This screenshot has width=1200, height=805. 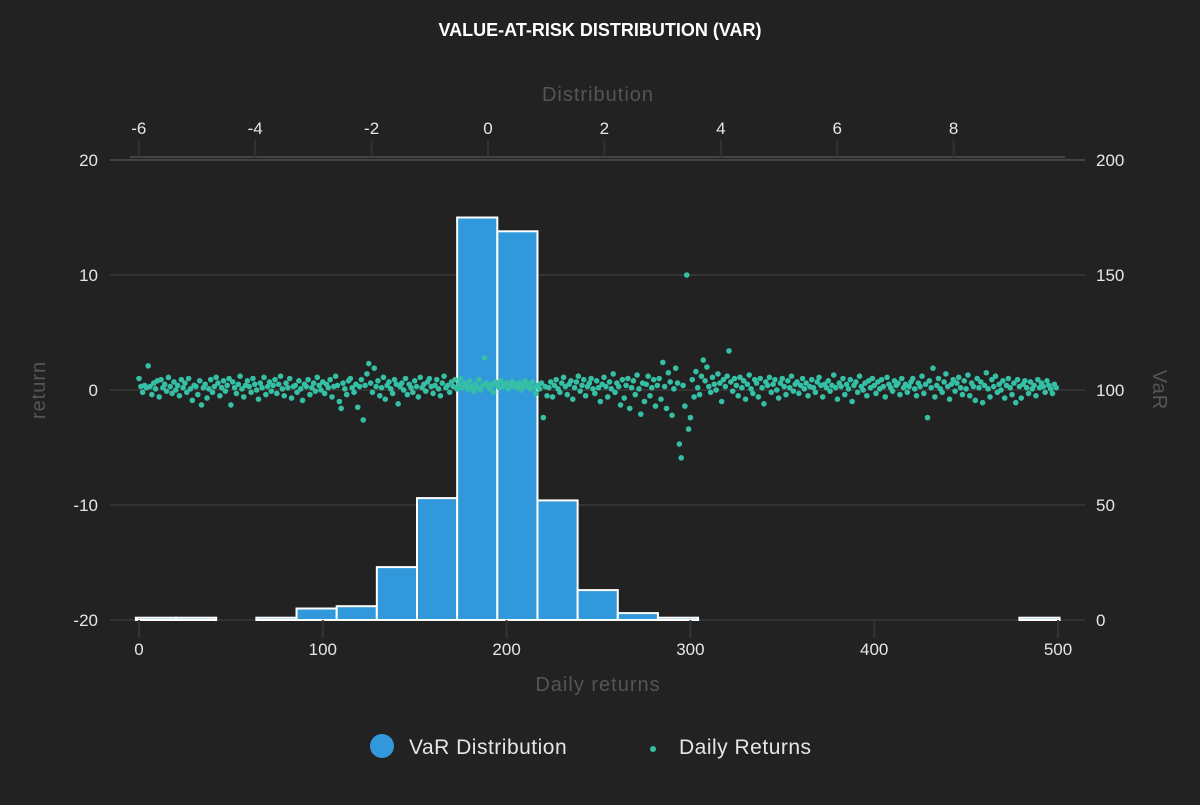 I want to click on left-tick-label: 20, so click(x=88, y=160).